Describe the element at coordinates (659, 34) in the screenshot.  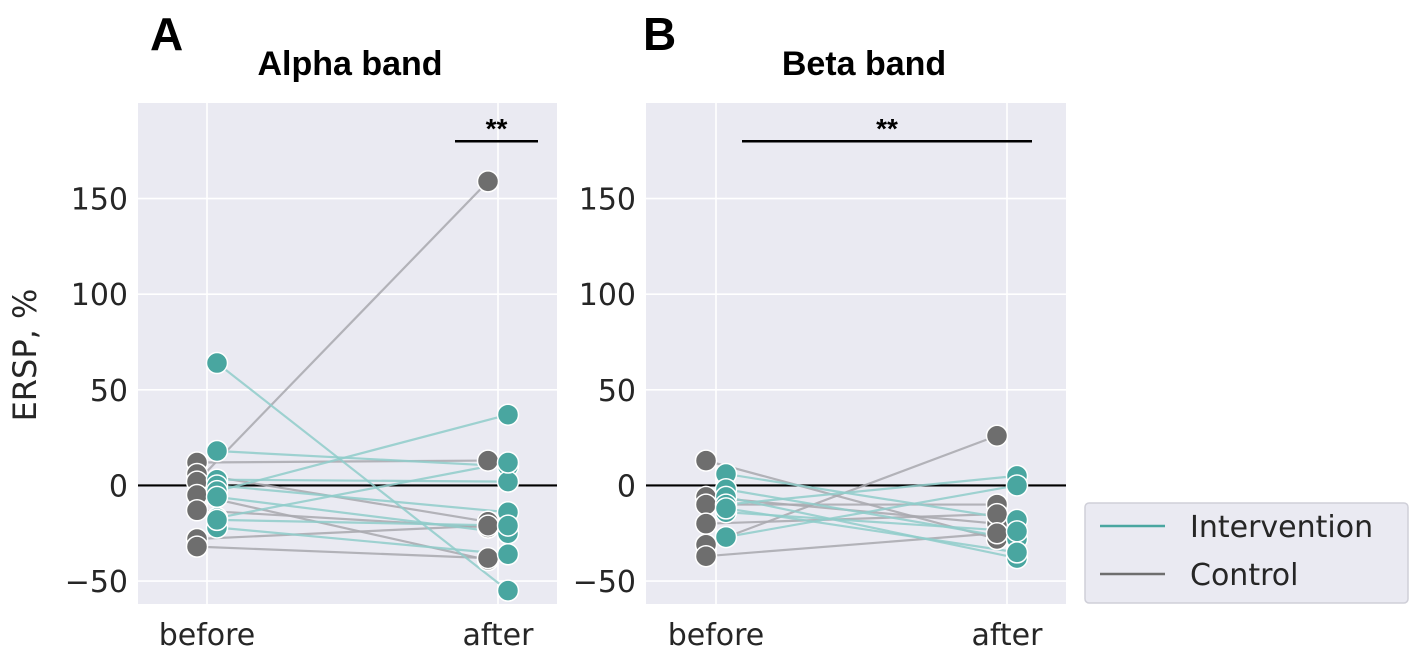
I see `panel-b-letter: B` at that location.